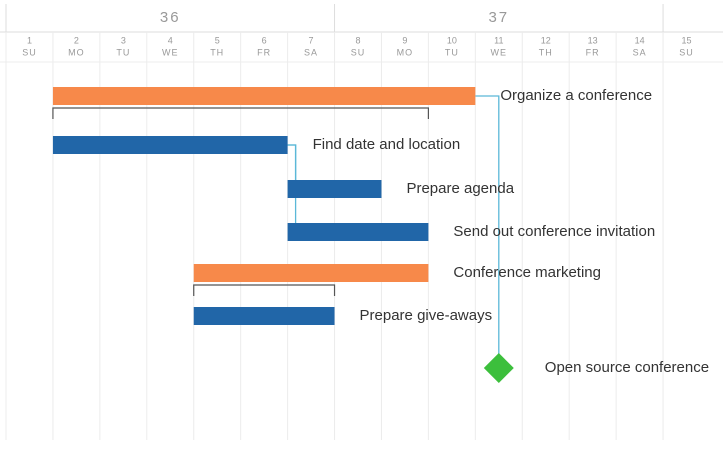 Image resolution: width=723 pixels, height=458 pixels. I want to click on task-label: Find date and location, so click(387, 144).